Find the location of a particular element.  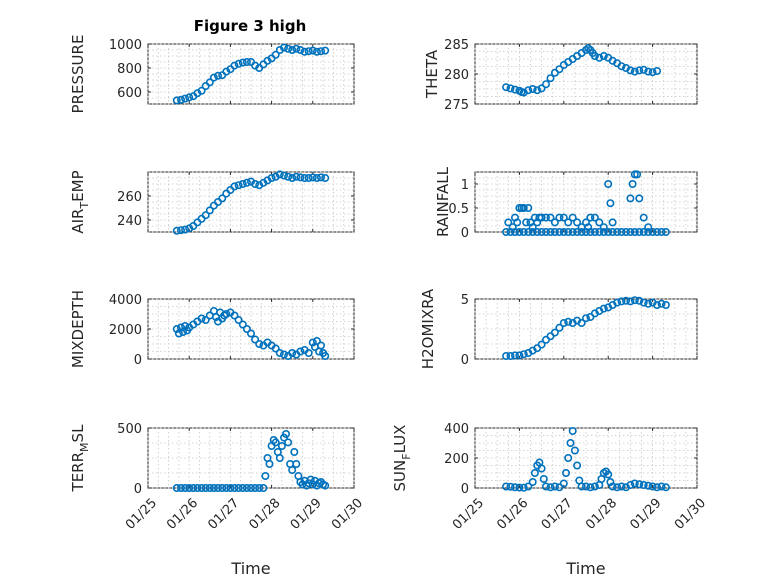

y-tick-label: 0 is located at coordinates (138, 489).